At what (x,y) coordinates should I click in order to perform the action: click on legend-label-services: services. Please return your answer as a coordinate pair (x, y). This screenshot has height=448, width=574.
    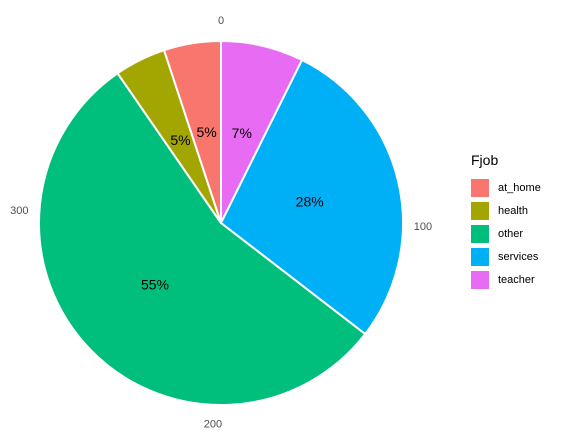
    Looking at the image, I should click on (518, 256).